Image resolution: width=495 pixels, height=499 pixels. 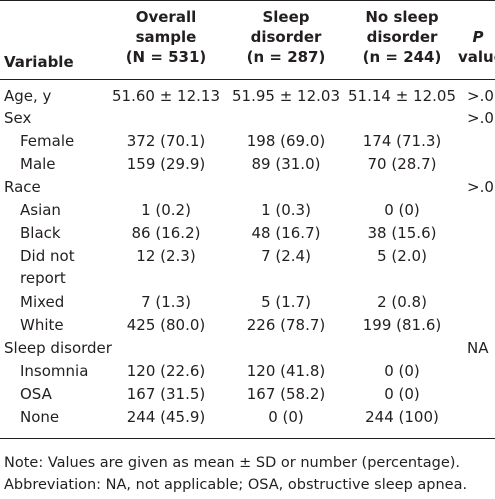 I want to click on header-sleep-disorder: Sleep disorder (n = 287), so click(x=286, y=37).